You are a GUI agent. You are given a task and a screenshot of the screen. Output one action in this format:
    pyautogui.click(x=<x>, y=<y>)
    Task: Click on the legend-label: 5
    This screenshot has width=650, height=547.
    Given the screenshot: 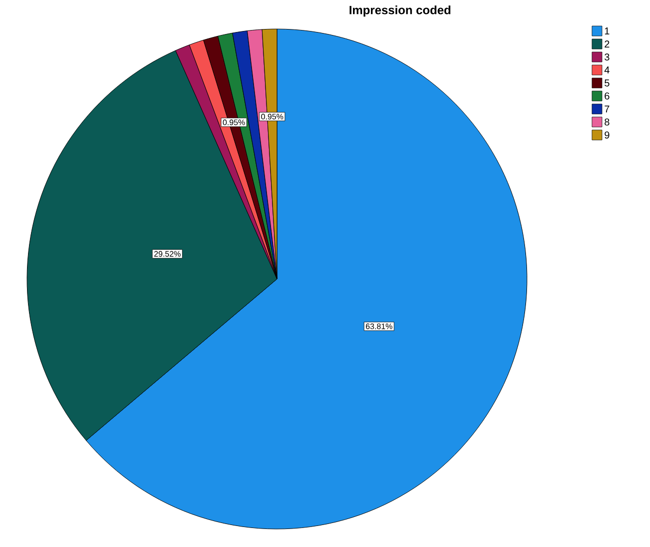 What is the action you would take?
    pyautogui.click(x=607, y=83)
    